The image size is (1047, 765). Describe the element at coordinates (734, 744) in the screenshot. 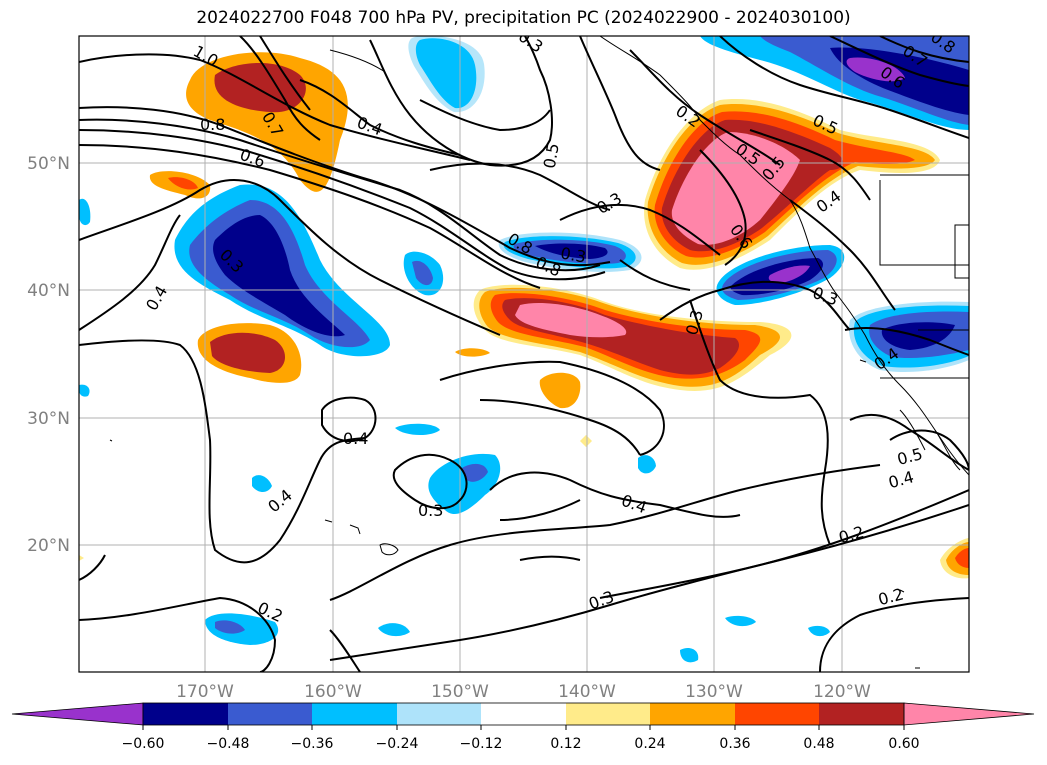

I see `colorbar-tick: 0.36` at that location.